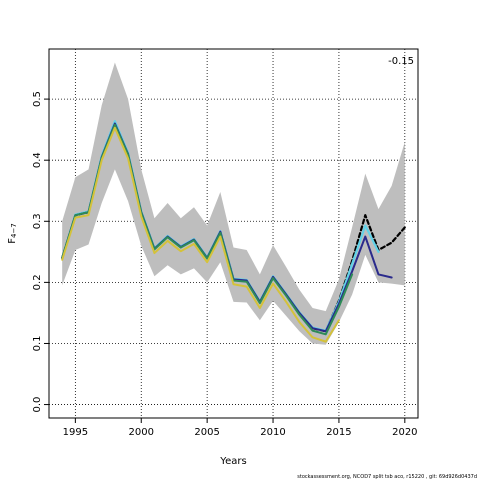 The image size is (480, 480). I want to click on x-axis: 1995 2000 2005 2010 2015 2020, so click(240, 428).